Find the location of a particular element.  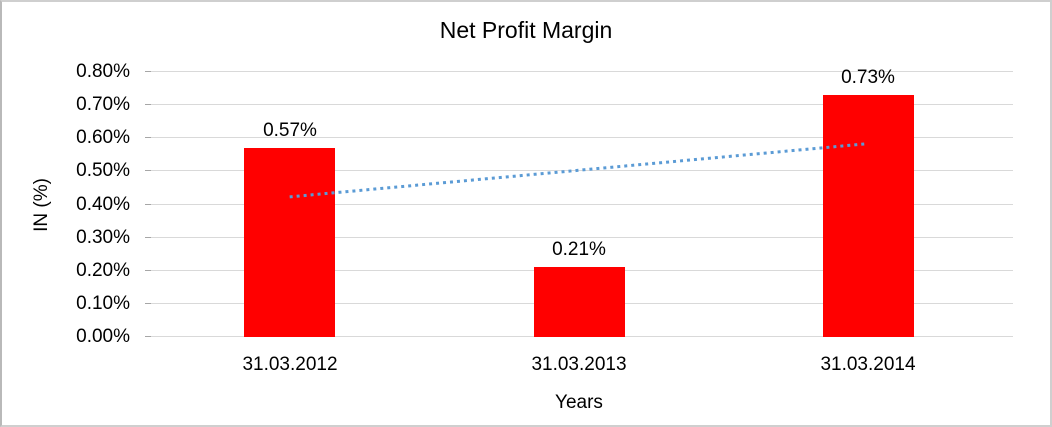

y-tick-label: 0.40% is located at coordinates (103, 204).